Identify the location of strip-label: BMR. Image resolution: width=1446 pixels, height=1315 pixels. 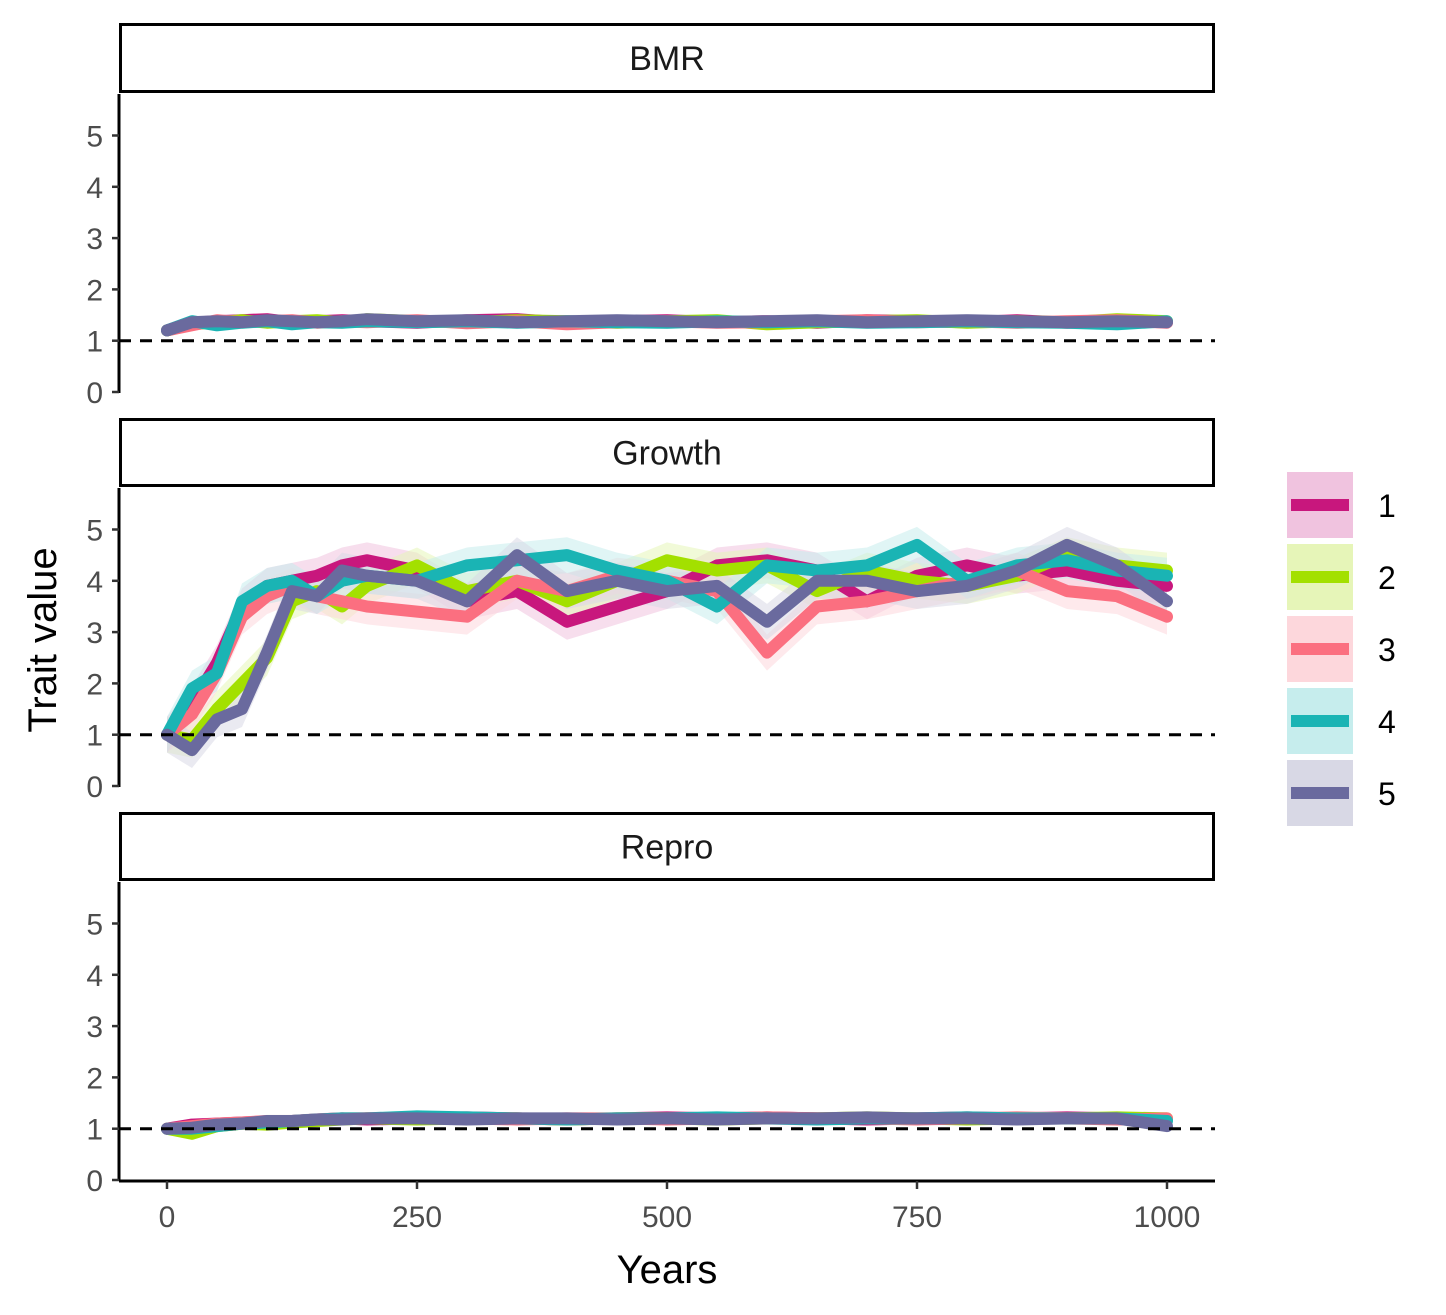
(667, 59).